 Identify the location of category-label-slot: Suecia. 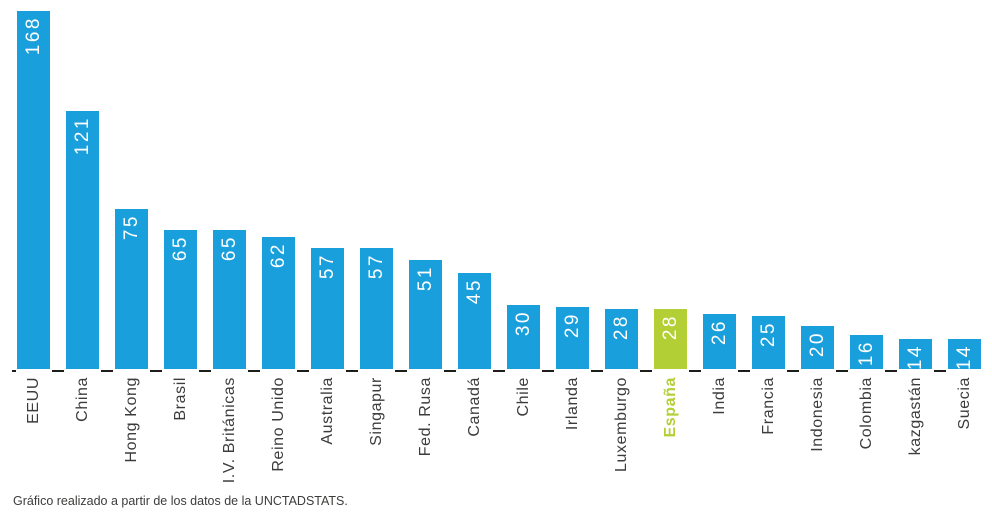
(964, 403).